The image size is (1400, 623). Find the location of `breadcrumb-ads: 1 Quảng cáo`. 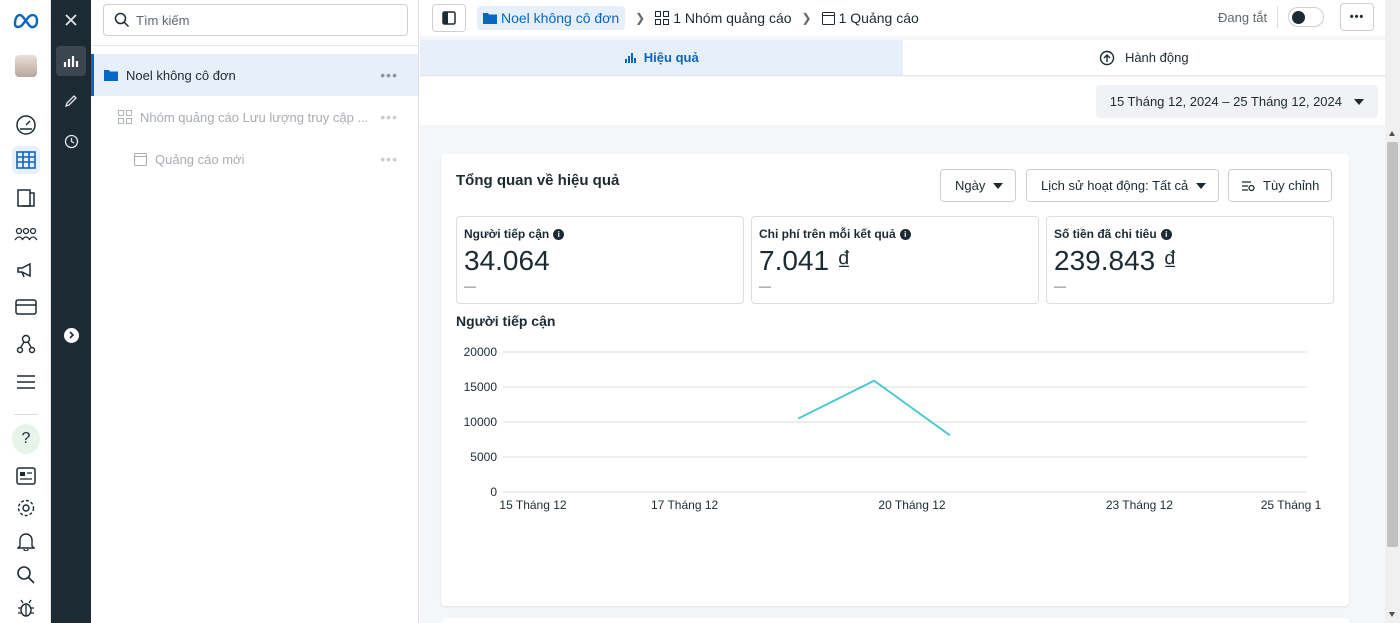

breadcrumb-ads: 1 Quảng cáo is located at coordinates (870, 18).